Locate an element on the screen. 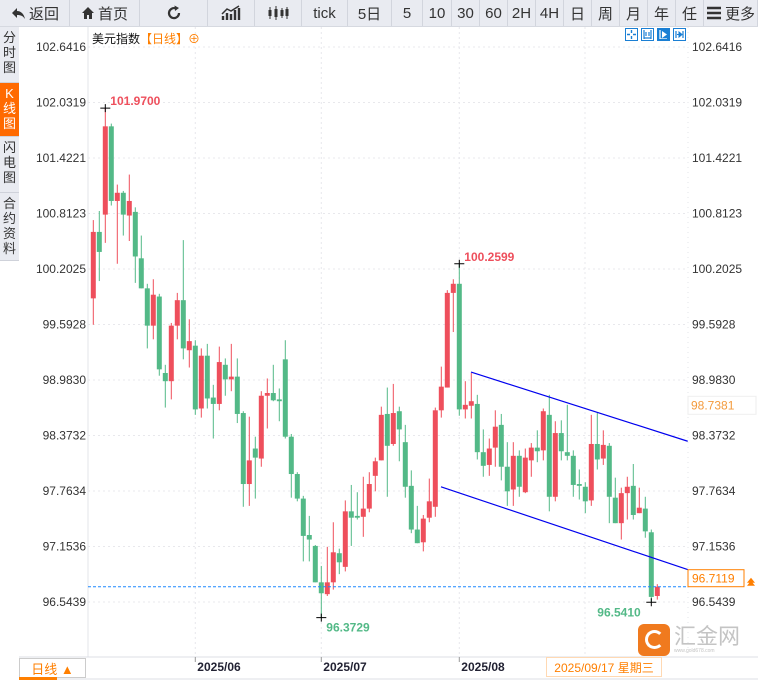 The height and width of the screenshot is (680, 758). toolbar-button-年: 年 is located at coordinates (662, 13).